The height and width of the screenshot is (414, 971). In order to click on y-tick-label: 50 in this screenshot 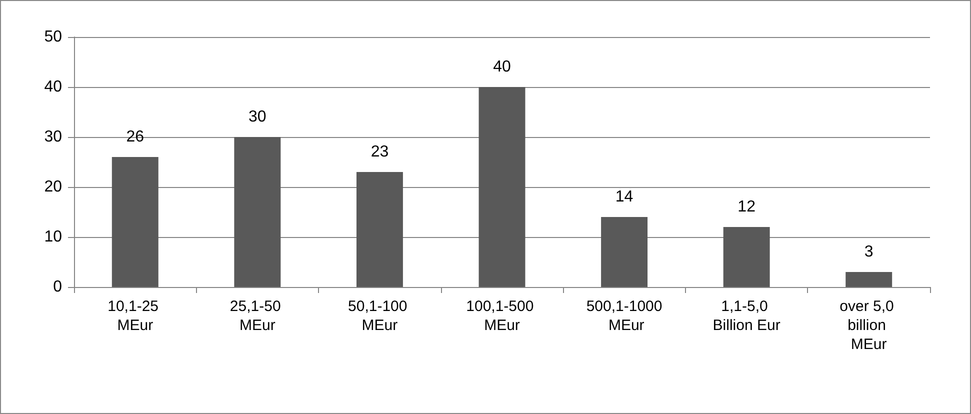, I will do `click(53, 37)`.